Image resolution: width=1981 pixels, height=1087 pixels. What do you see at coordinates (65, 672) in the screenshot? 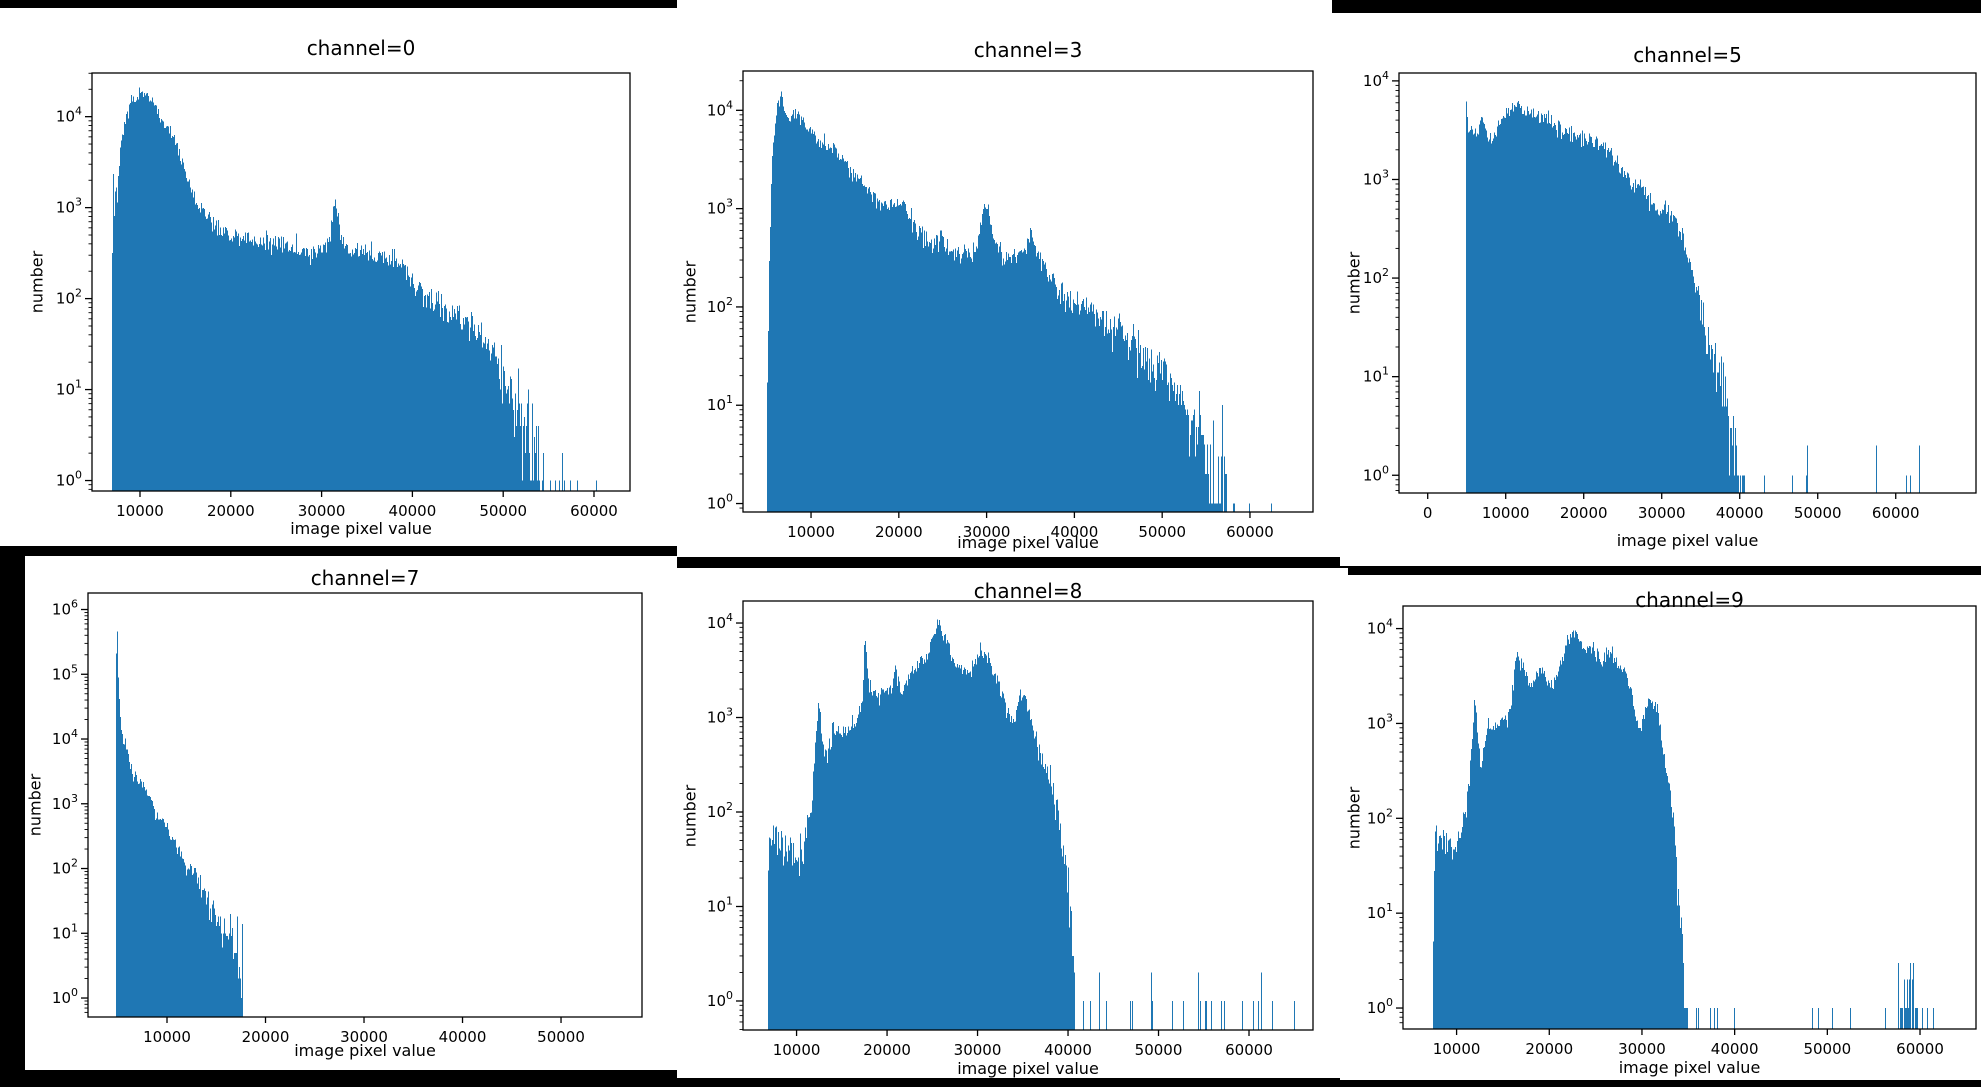
I see `svg-text: 10⁵` at bounding box center [65, 672].